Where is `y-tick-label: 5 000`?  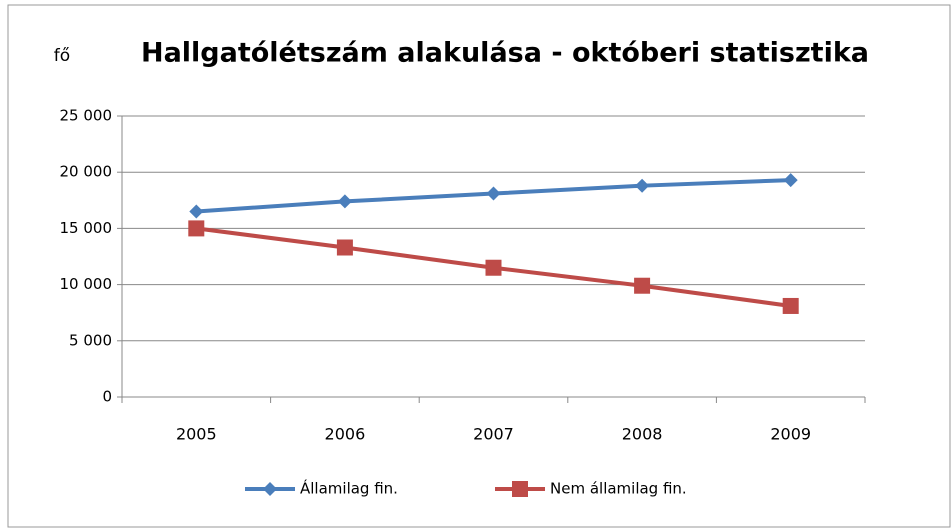 y-tick-label: 5 000 is located at coordinates (90, 340).